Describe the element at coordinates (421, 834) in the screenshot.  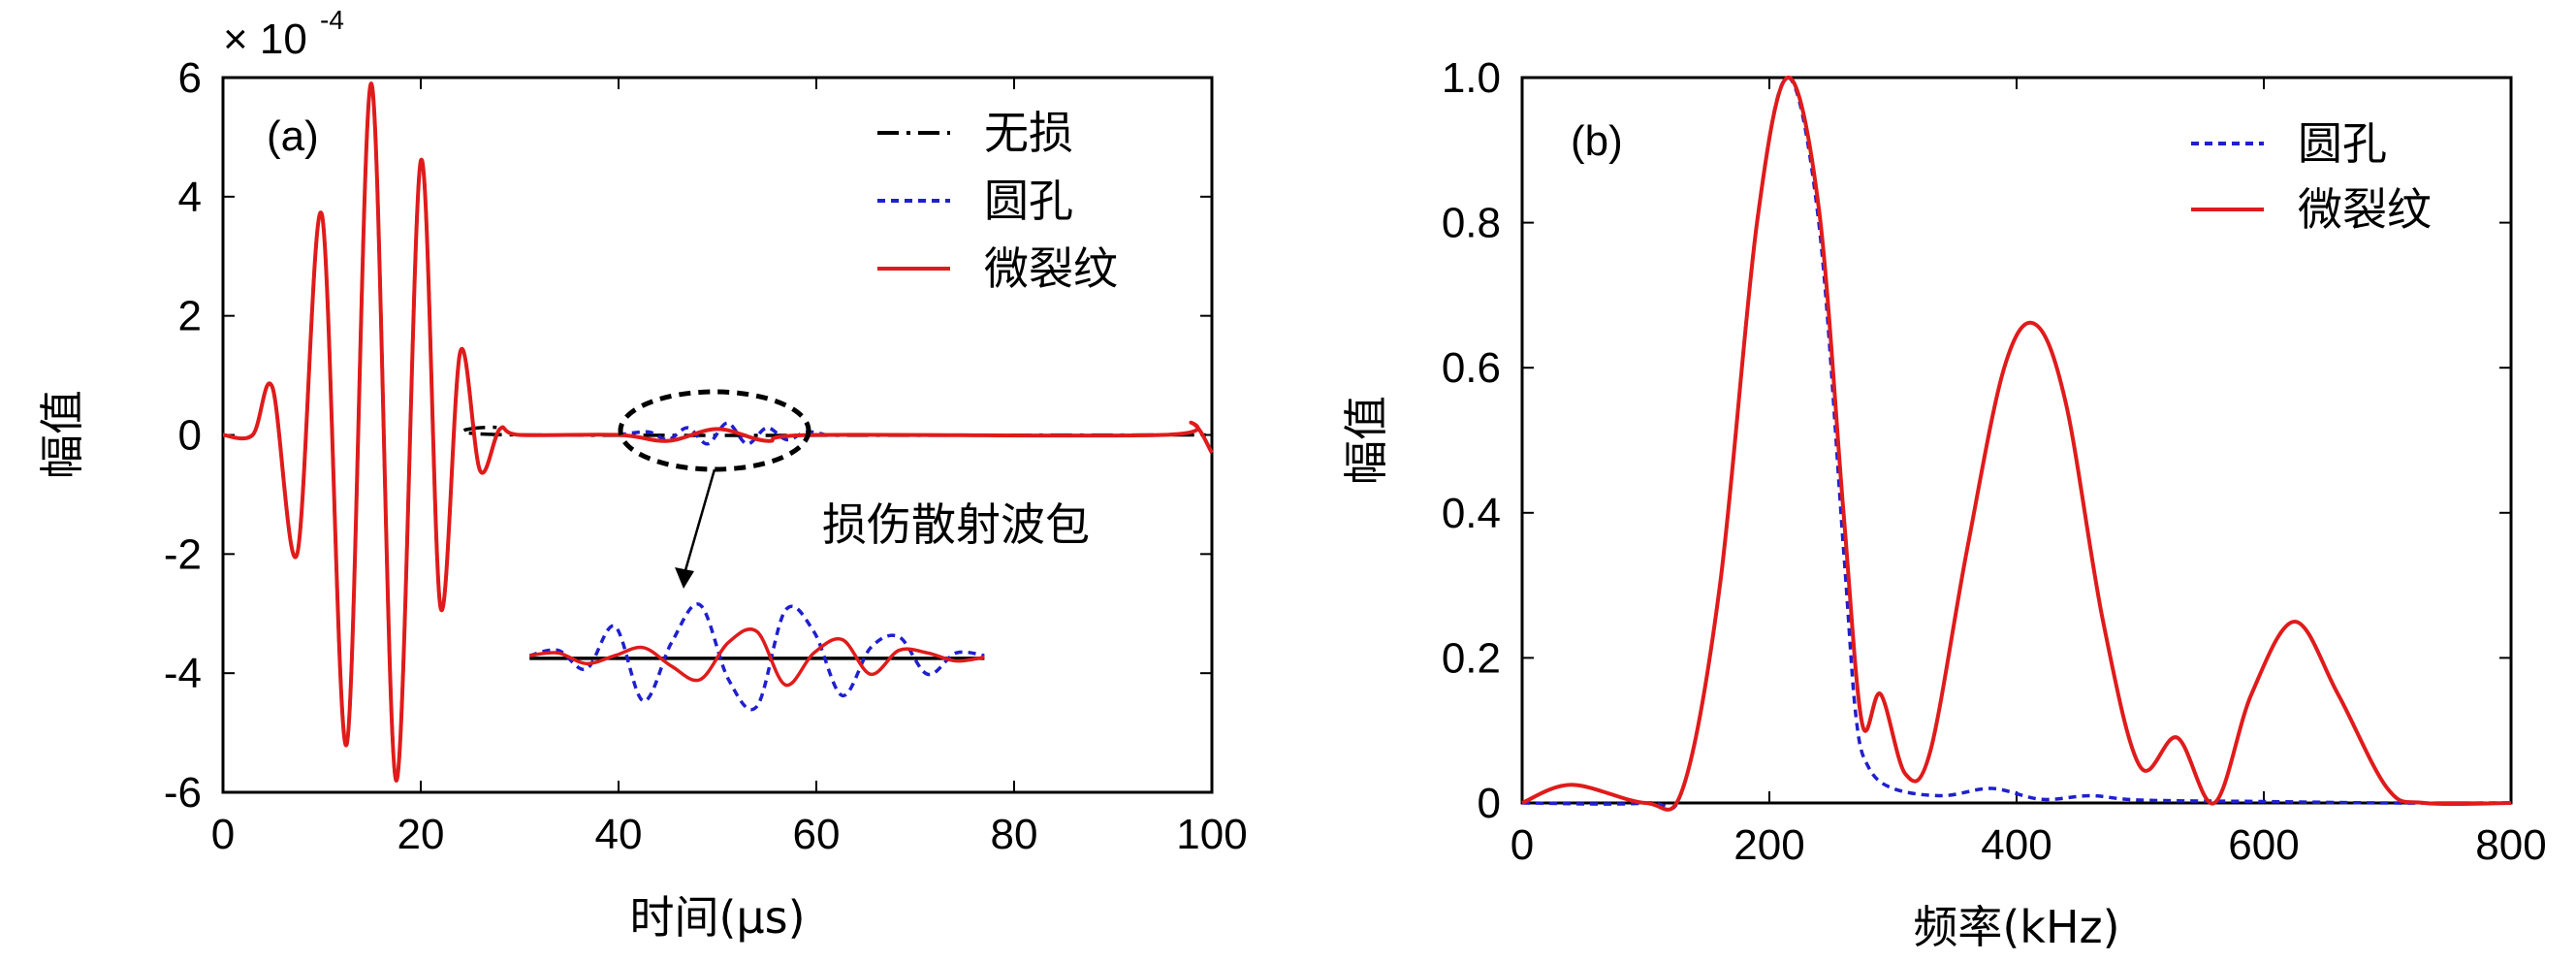
I see `x-tick-label: 20` at that location.